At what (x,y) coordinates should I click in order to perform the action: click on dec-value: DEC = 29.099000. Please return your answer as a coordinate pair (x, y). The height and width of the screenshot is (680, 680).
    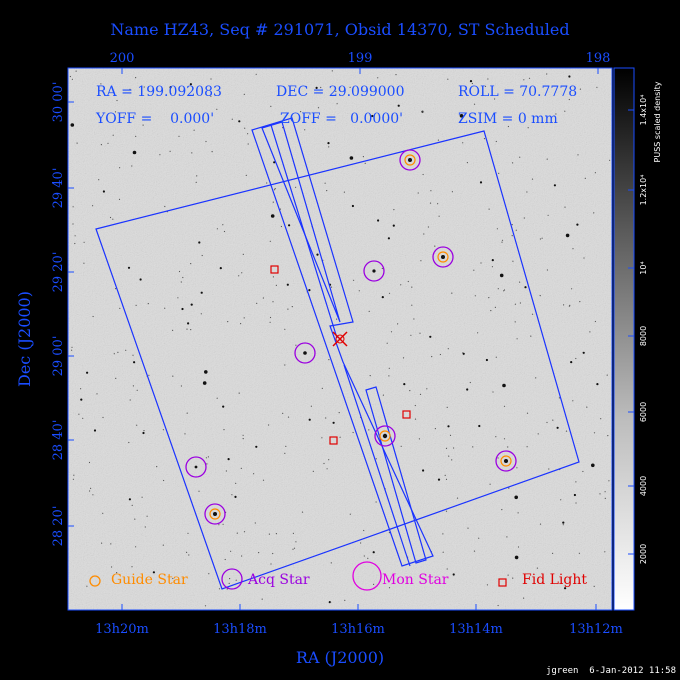
    Looking at the image, I should click on (340, 92).